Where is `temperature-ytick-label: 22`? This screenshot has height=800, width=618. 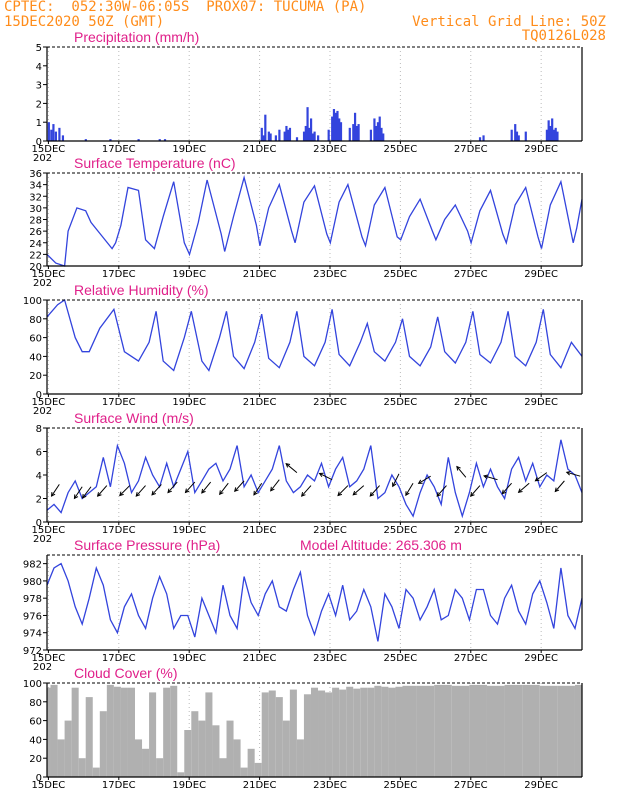 temperature-ytick-label: 22 is located at coordinates (35, 255).